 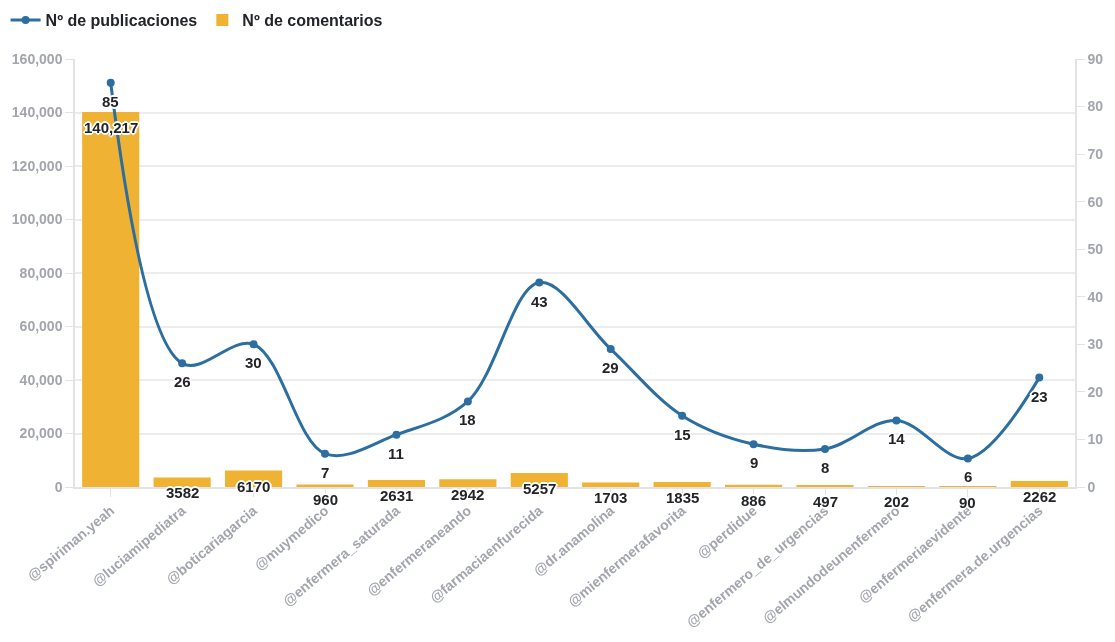 What do you see at coordinates (1095, 439) in the screenshot?
I see `y2-tick-label: 10` at bounding box center [1095, 439].